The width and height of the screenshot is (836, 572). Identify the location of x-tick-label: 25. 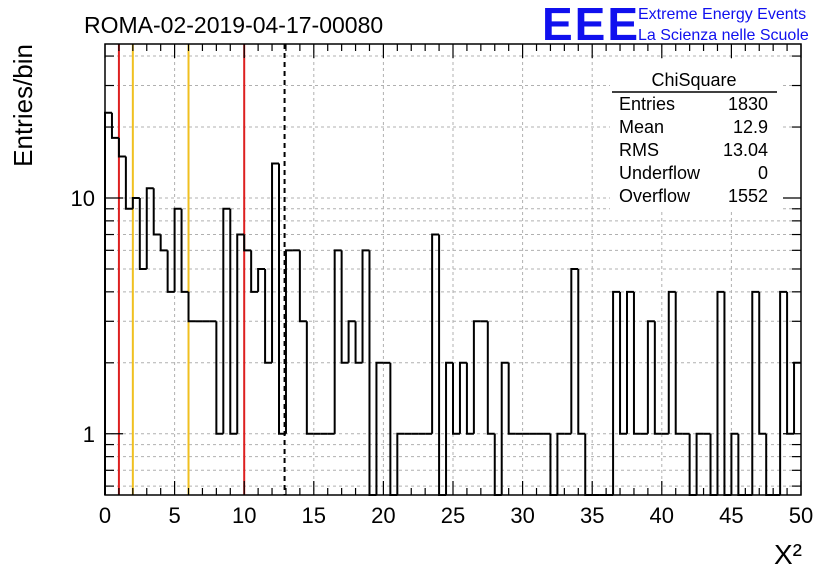
(453, 515).